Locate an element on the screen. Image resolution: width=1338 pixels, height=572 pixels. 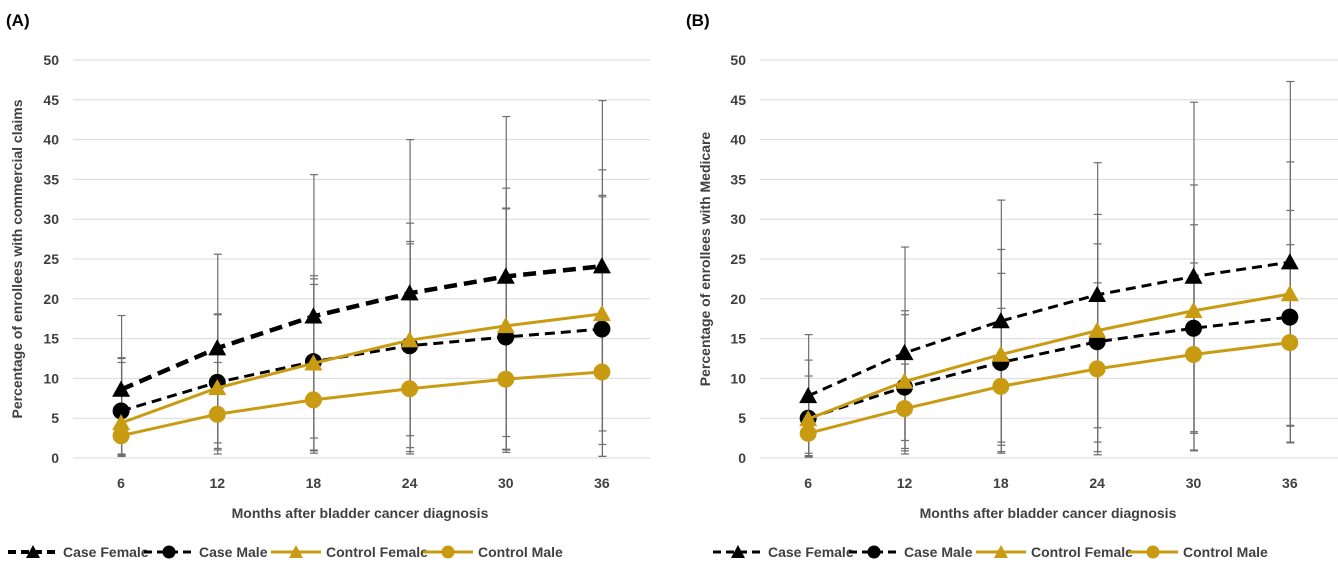
y-axis-title-b: Percentage of enrollees with Medicare is located at coordinates (705, 259).